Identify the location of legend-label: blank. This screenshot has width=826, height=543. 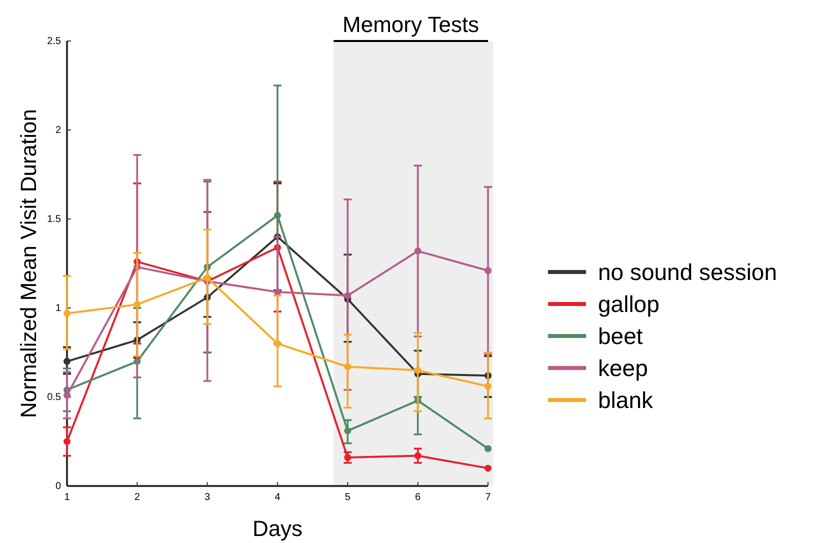
(626, 400).